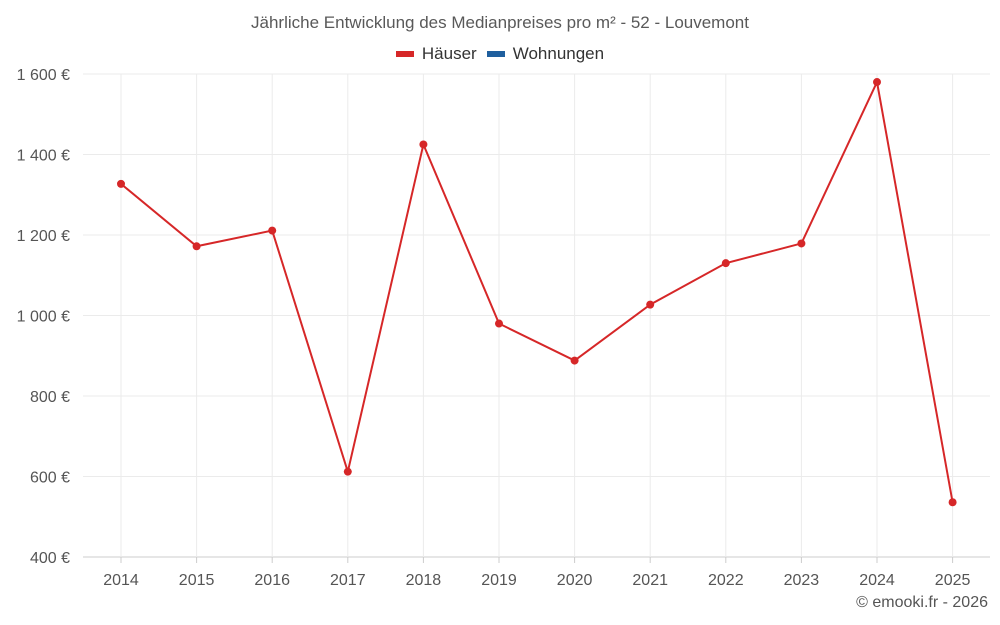 This screenshot has width=1000, height=625. I want to click on x-tick-label: 2018, so click(424, 580).